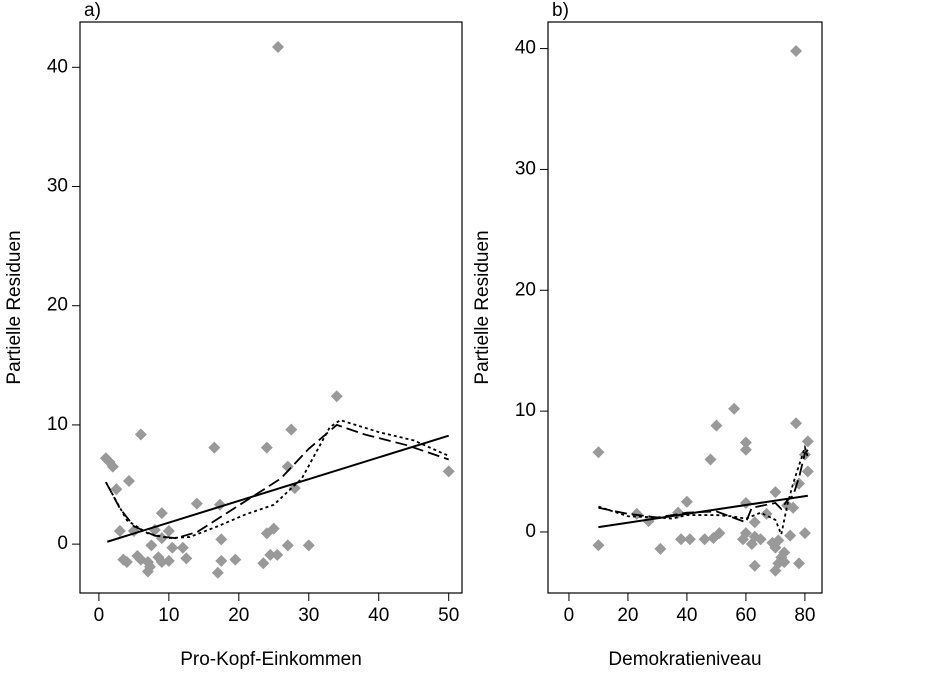  Describe the element at coordinates (745, 615) in the screenshot. I see `x-tick-label: 60` at that location.